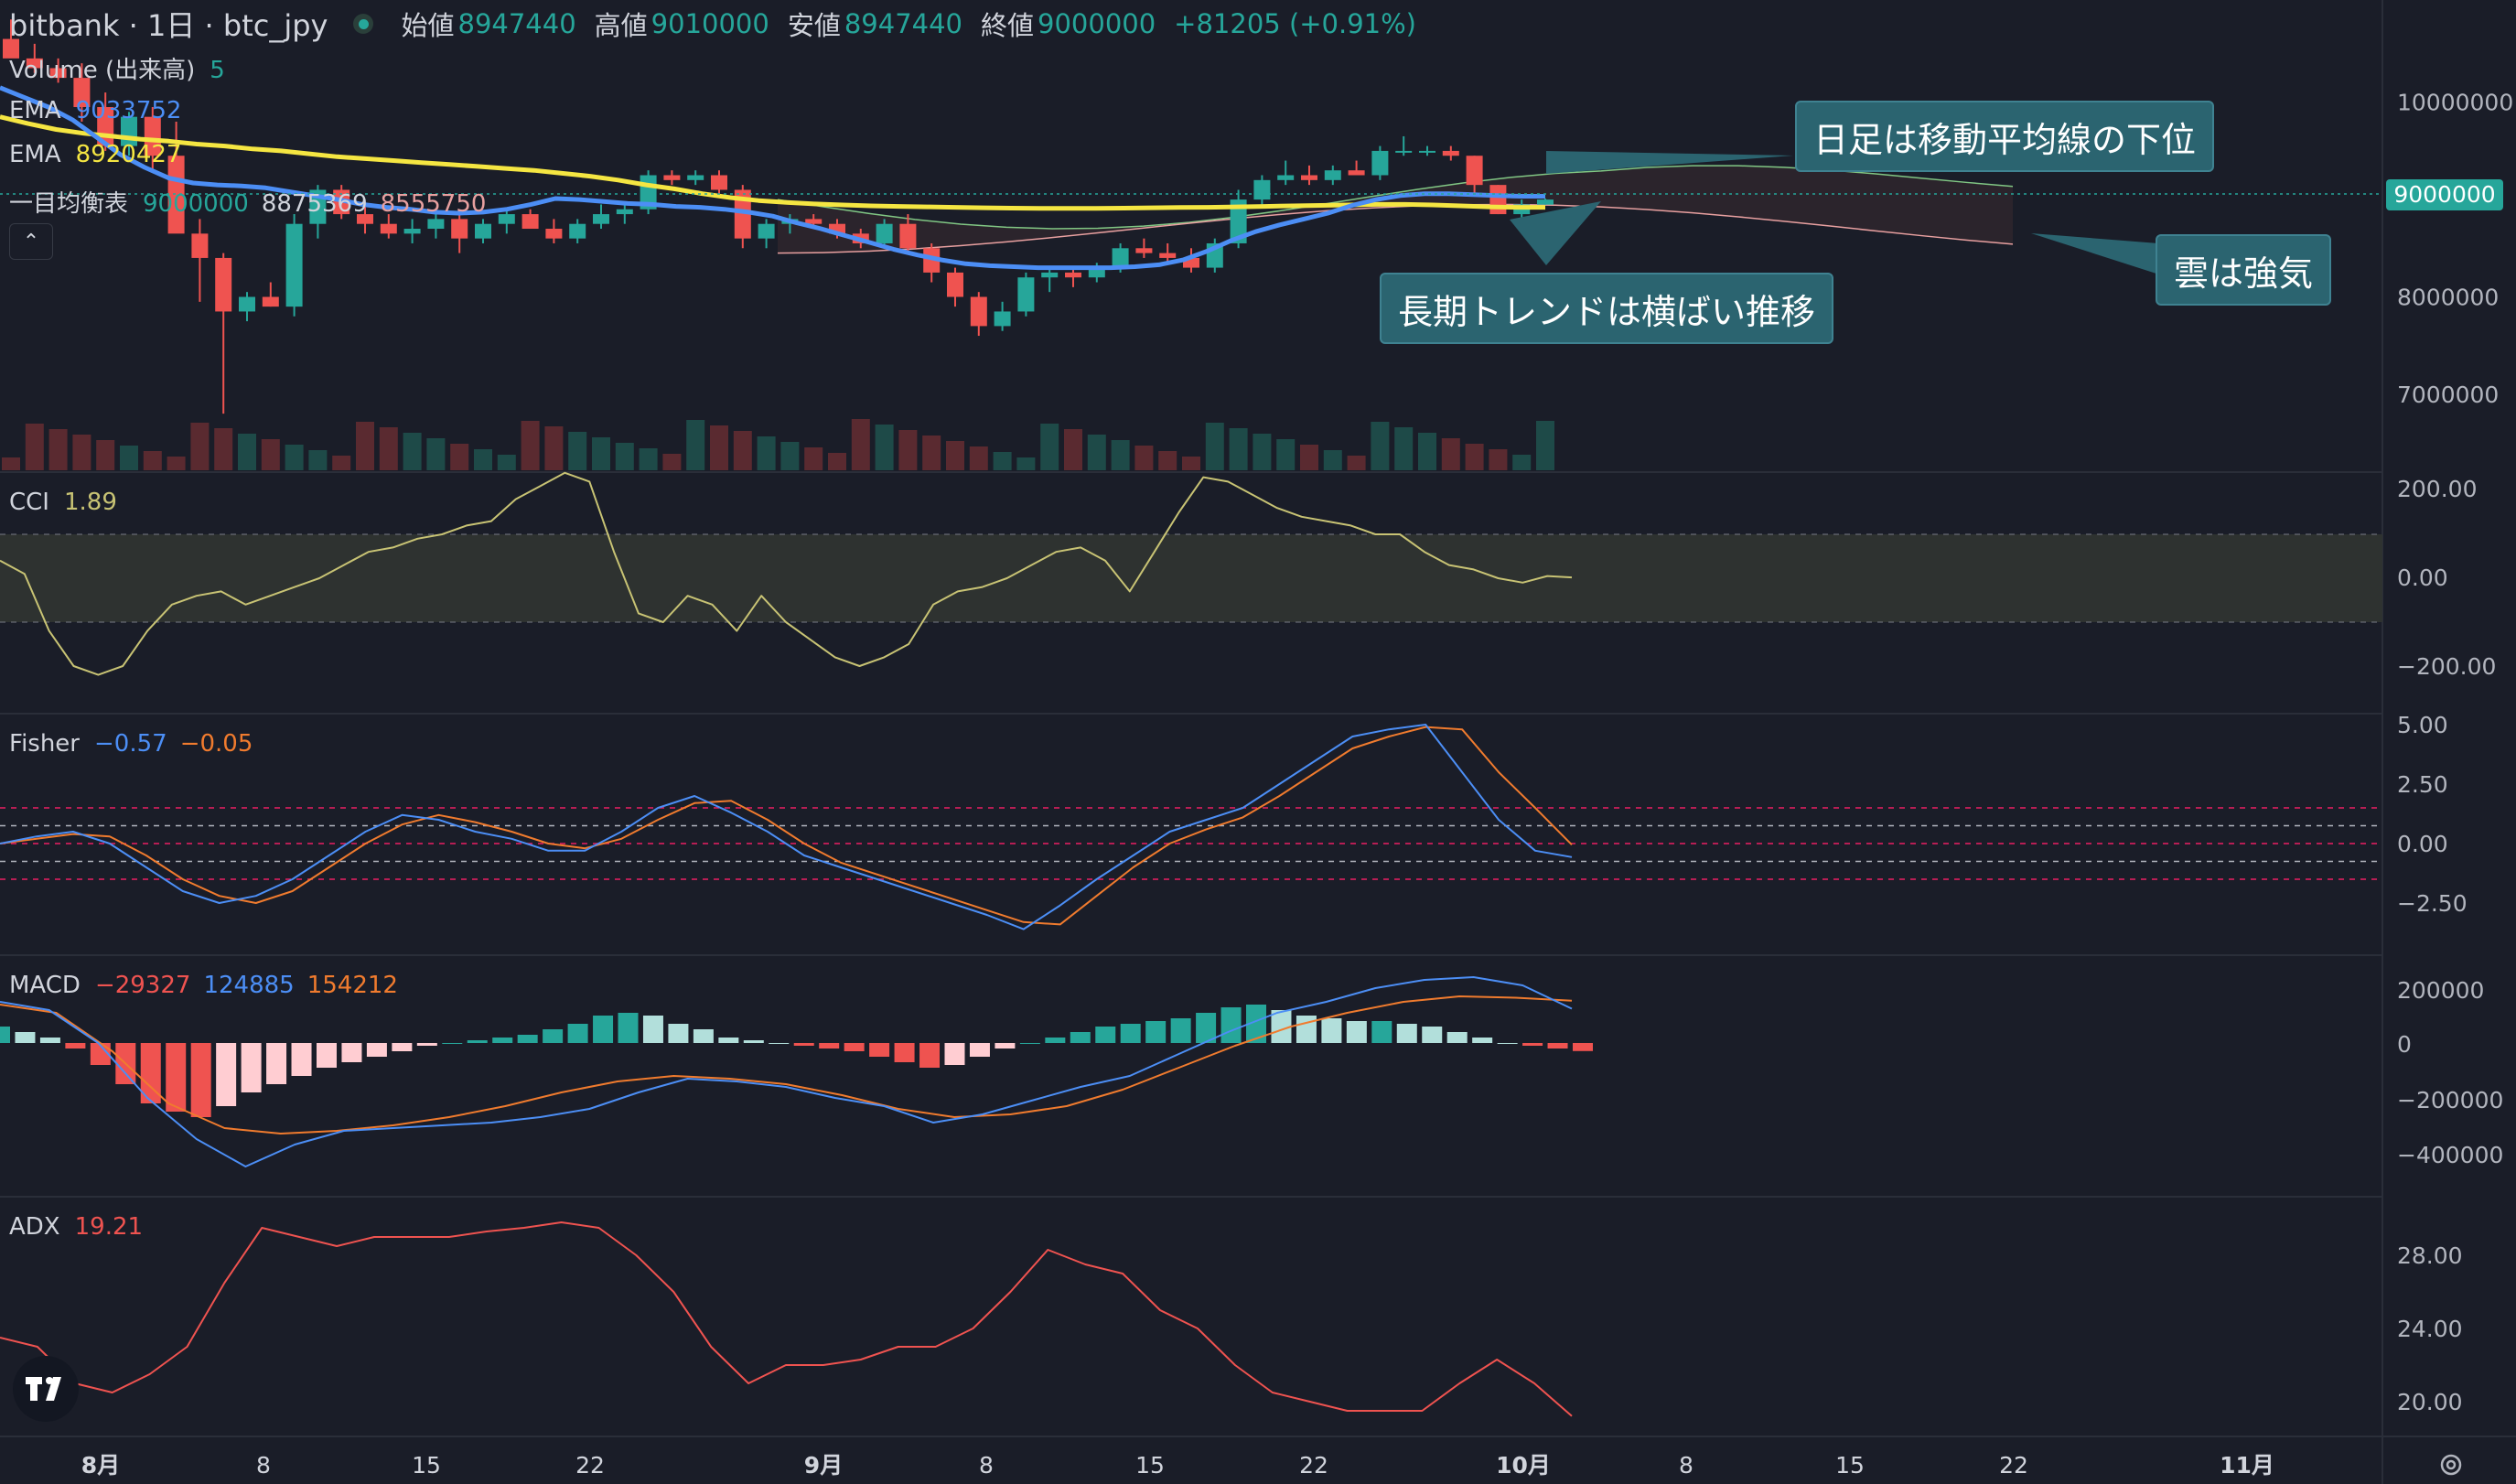 Image resolution: width=2516 pixels, height=1484 pixels. What do you see at coordinates (131, 744) in the screenshot?
I see `fisher-legend: Fisher −0.57 −0.05` at bounding box center [131, 744].